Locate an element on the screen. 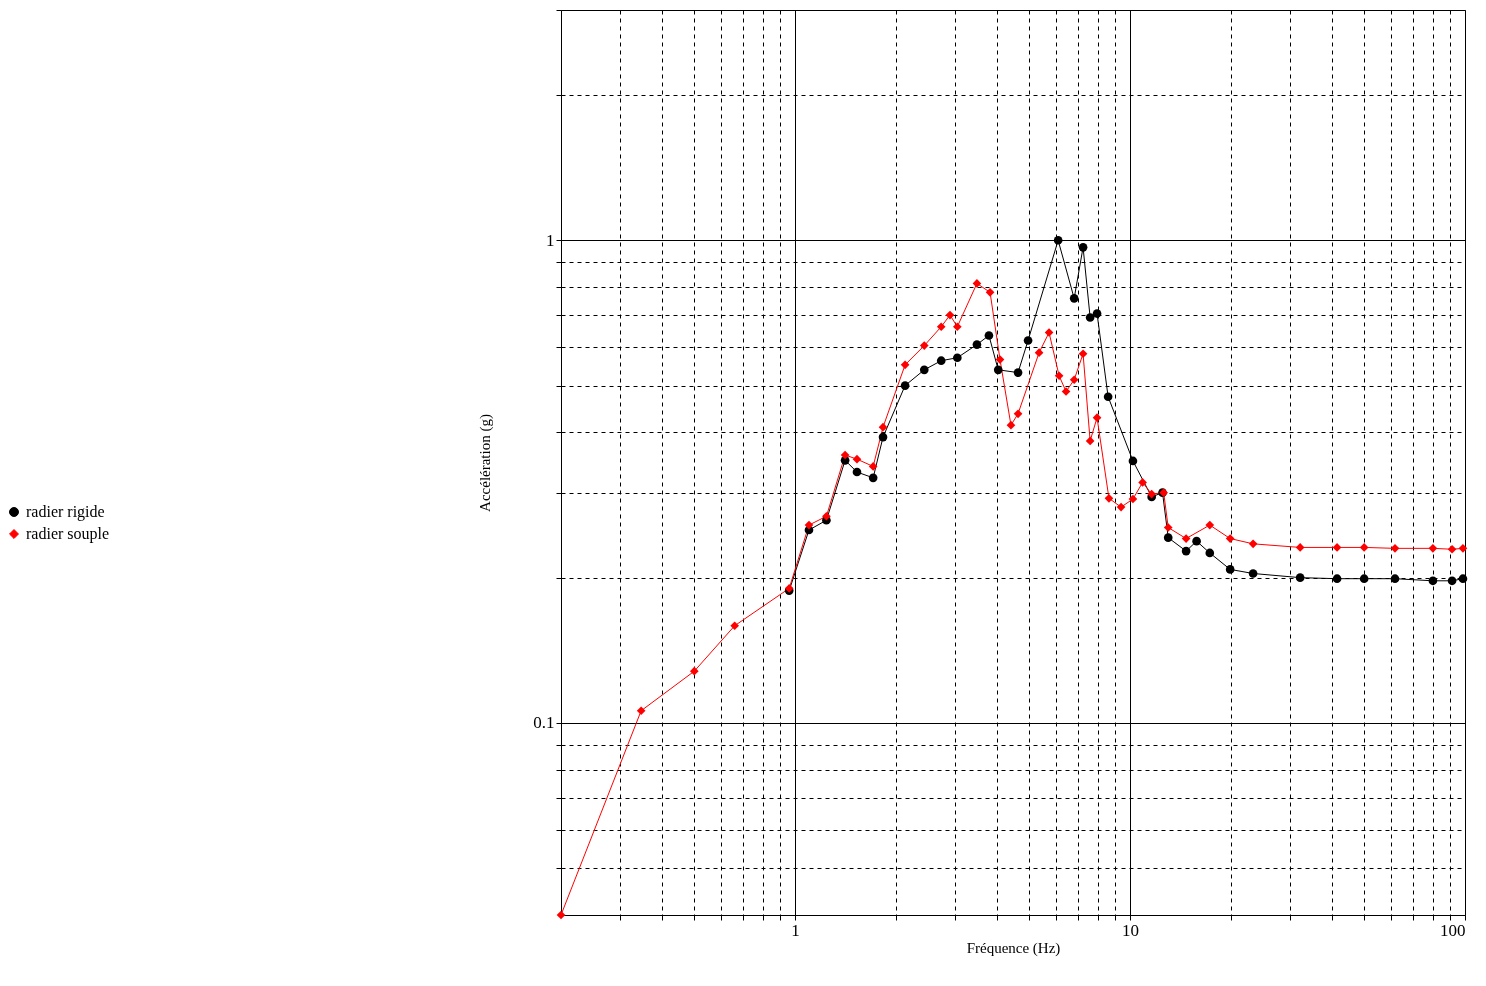 The image size is (1486, 986). legend-label: radier rigide is located at coordinates (65, 512).